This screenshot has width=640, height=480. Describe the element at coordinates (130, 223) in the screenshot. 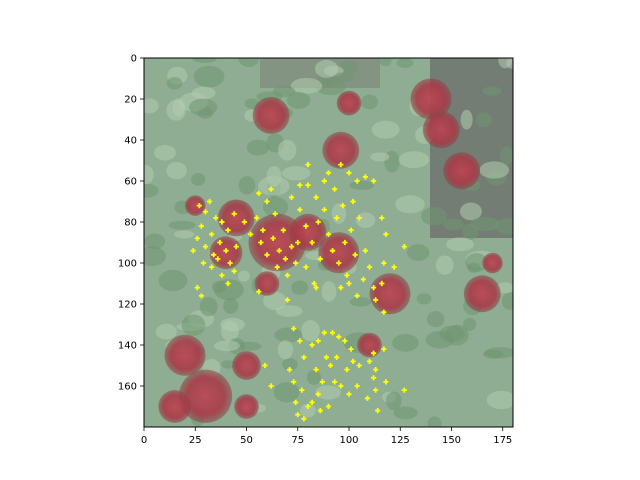

I see `y-tick-label: 80` at that location.